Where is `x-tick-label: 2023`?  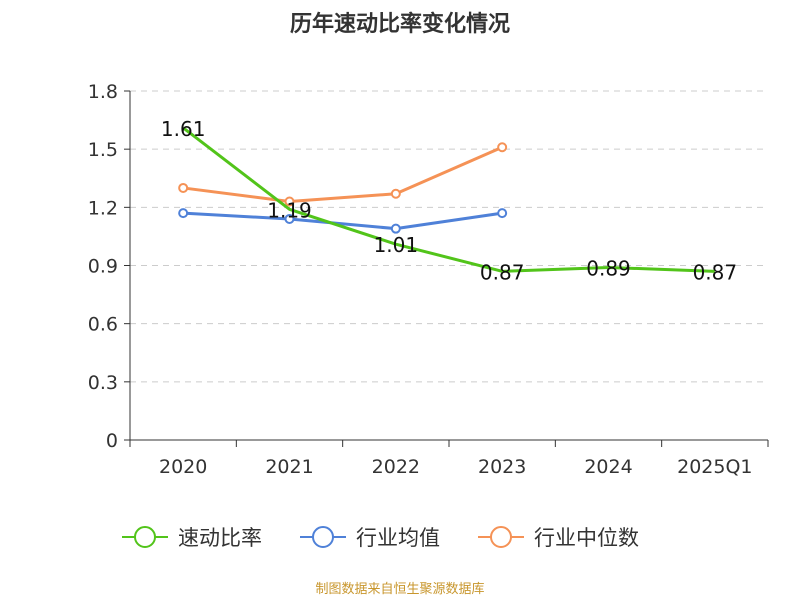
x-tick-label: 2023 is located at coordinates (502, 467).